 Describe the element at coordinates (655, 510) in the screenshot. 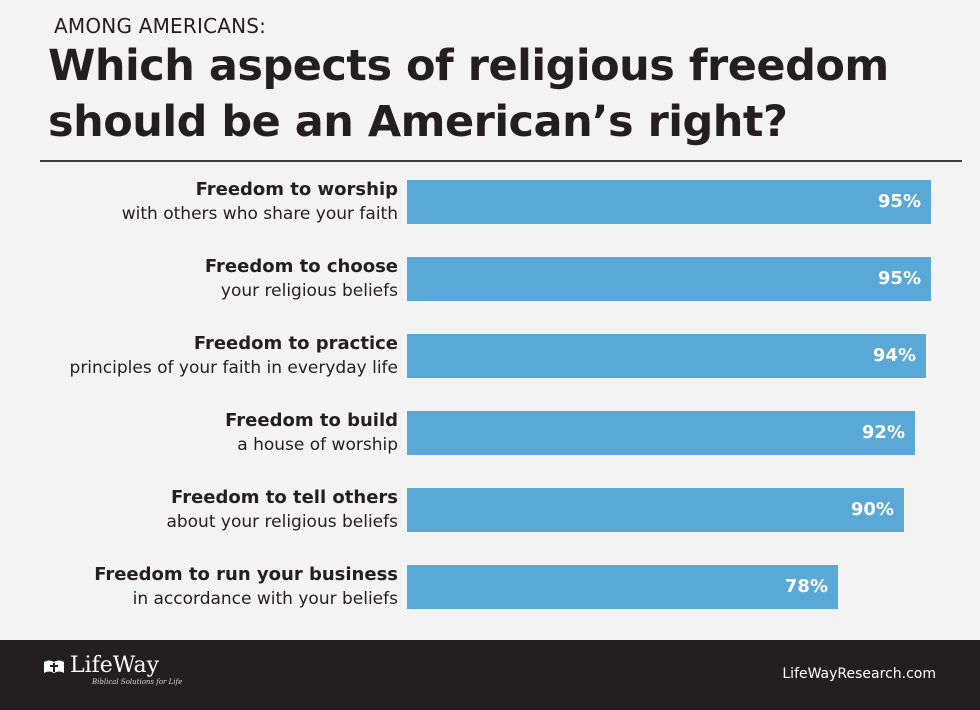

I see `bar: 90%` at that location.